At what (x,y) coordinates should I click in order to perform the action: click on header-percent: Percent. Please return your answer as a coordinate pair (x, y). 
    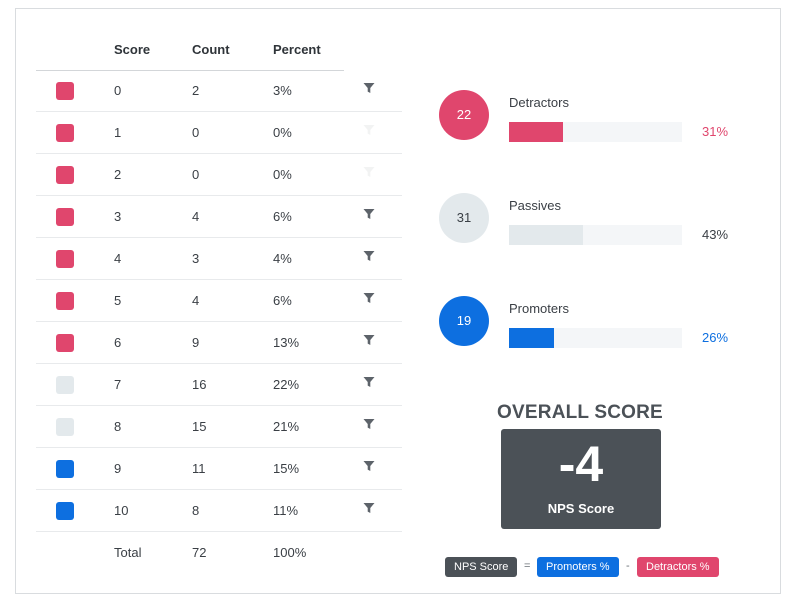
    Looking at the image, I should click on (297, 49).